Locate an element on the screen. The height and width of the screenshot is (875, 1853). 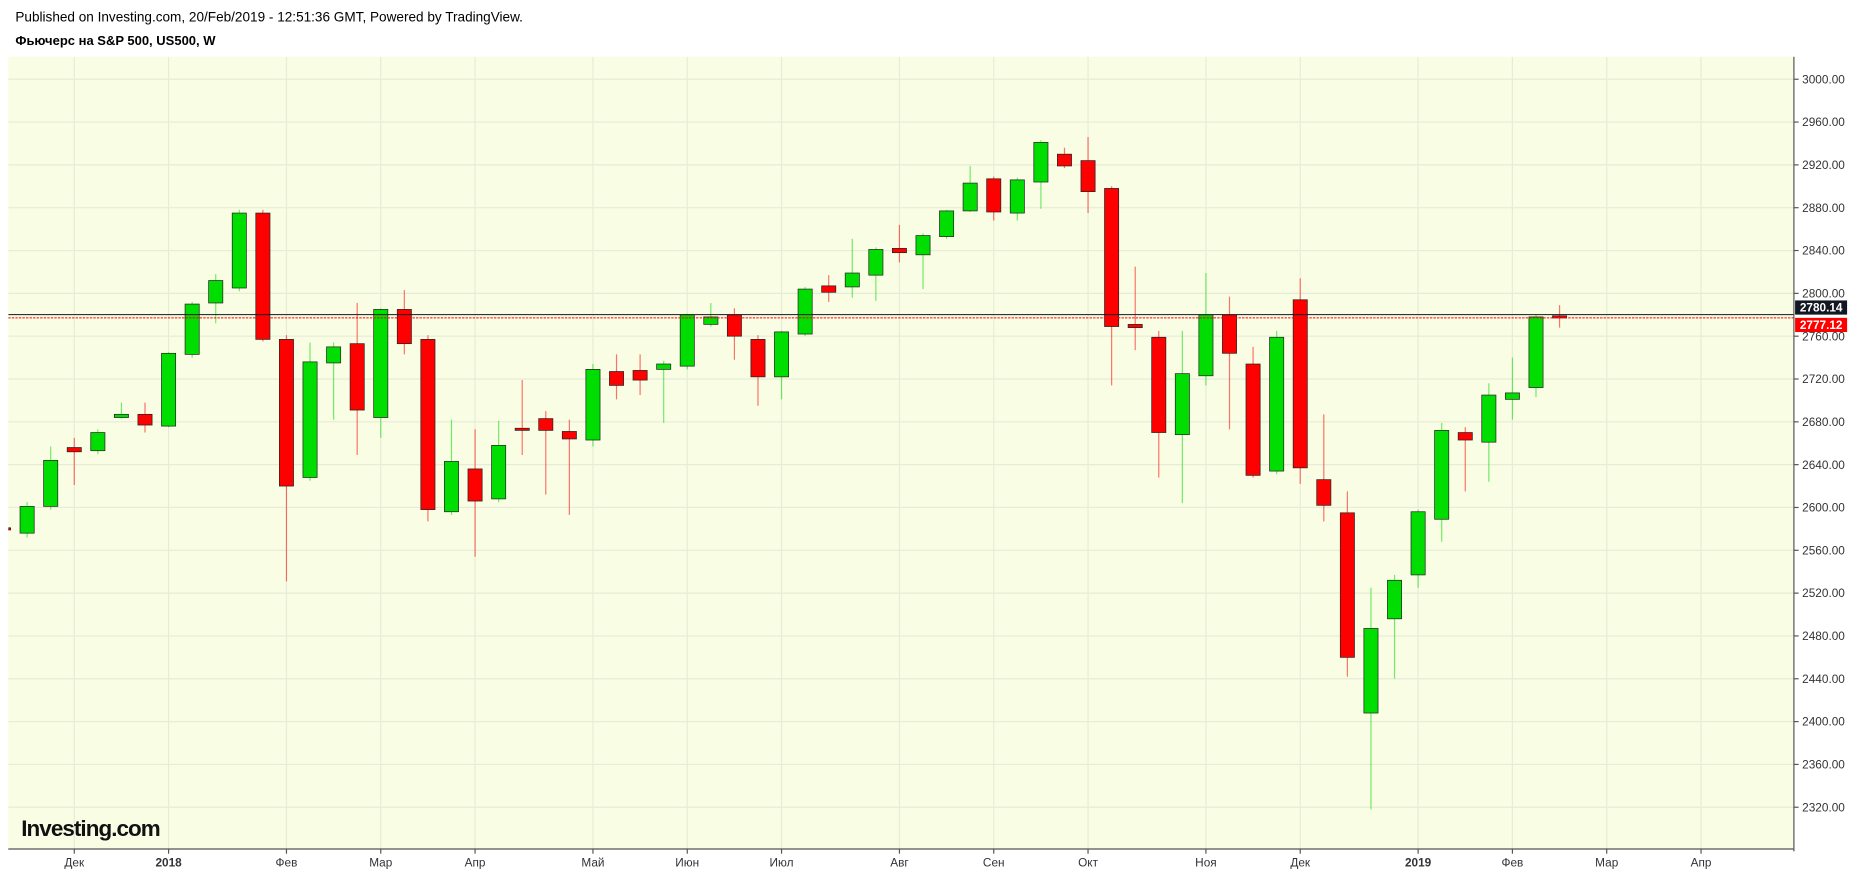
x-tick-label: Окт is located at coordinates (1088, 863).